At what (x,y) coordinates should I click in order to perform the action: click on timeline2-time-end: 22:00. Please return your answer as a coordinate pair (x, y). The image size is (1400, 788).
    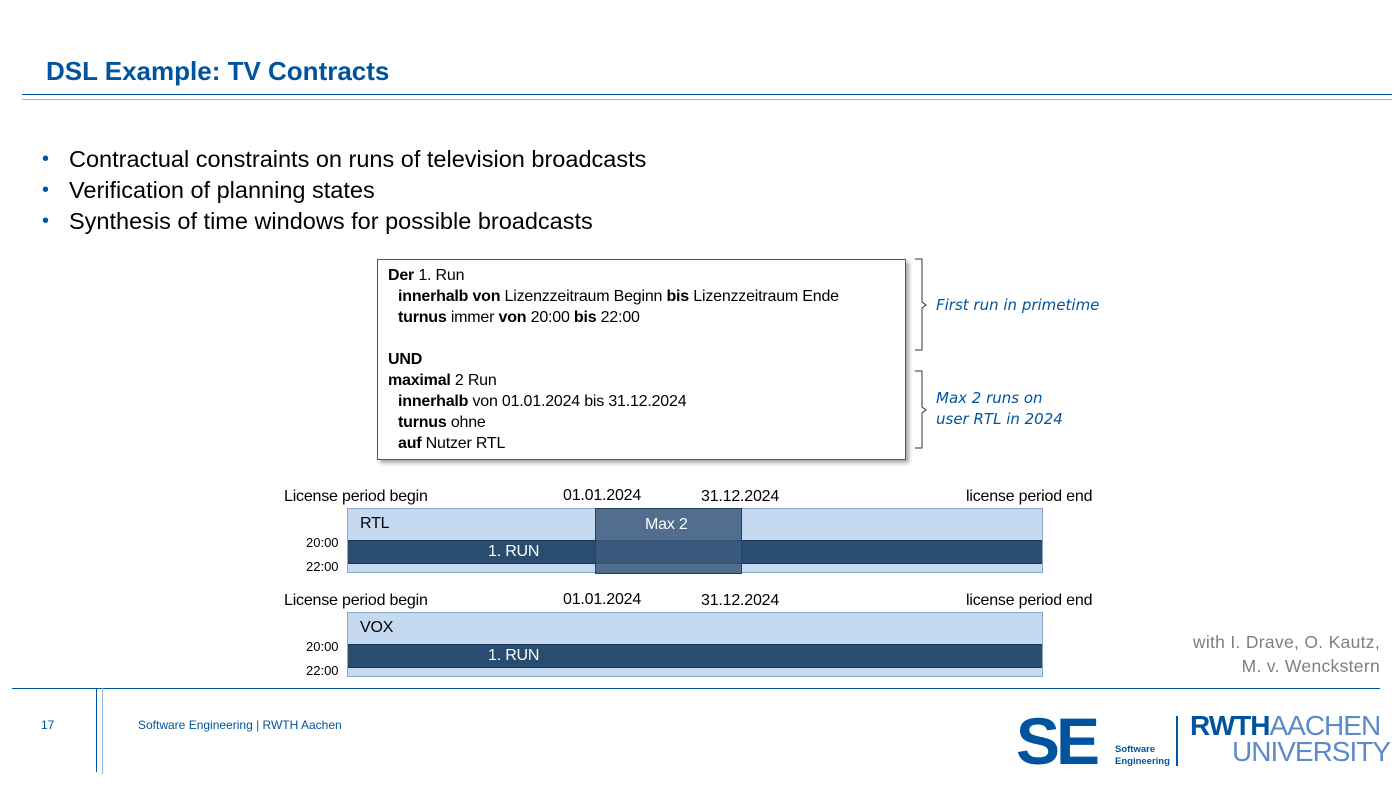
    Looking at the image, I should click on (322, 670).